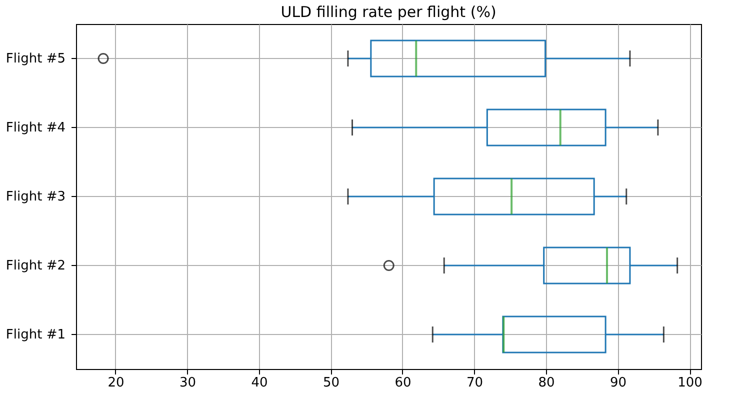  What do you see at coordinates (36, 266) in the screenshot?
I see `y-tick-label: Flight #2` at bounding box center [36, 266].